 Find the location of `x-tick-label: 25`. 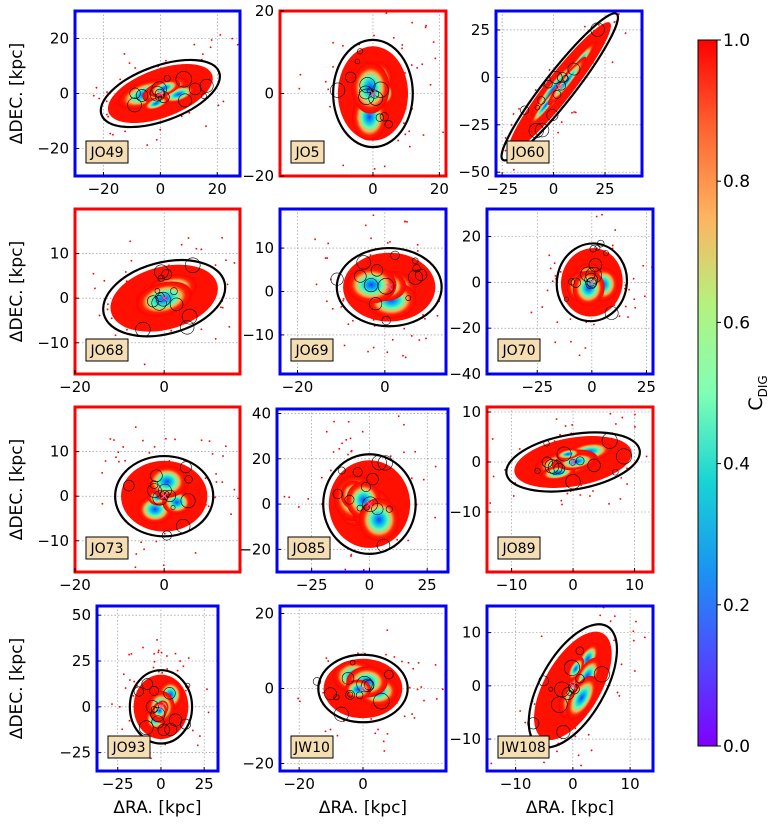

x-tick-label: 25 is located at coordinates (427, 585).